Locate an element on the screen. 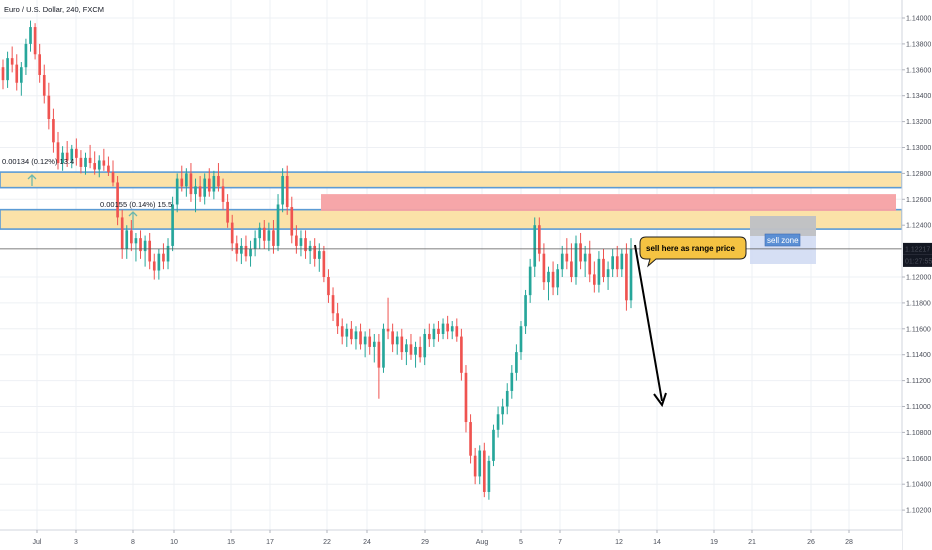 The width and height of the screenshot is (932, 550). y-tick-label: 1.12800 is located at coordinates (918, 174).